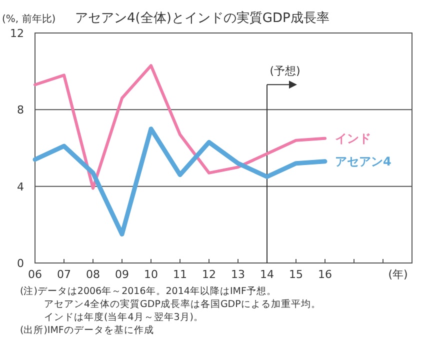  I want to click on x-tick-label: 15, so click(296, 274).